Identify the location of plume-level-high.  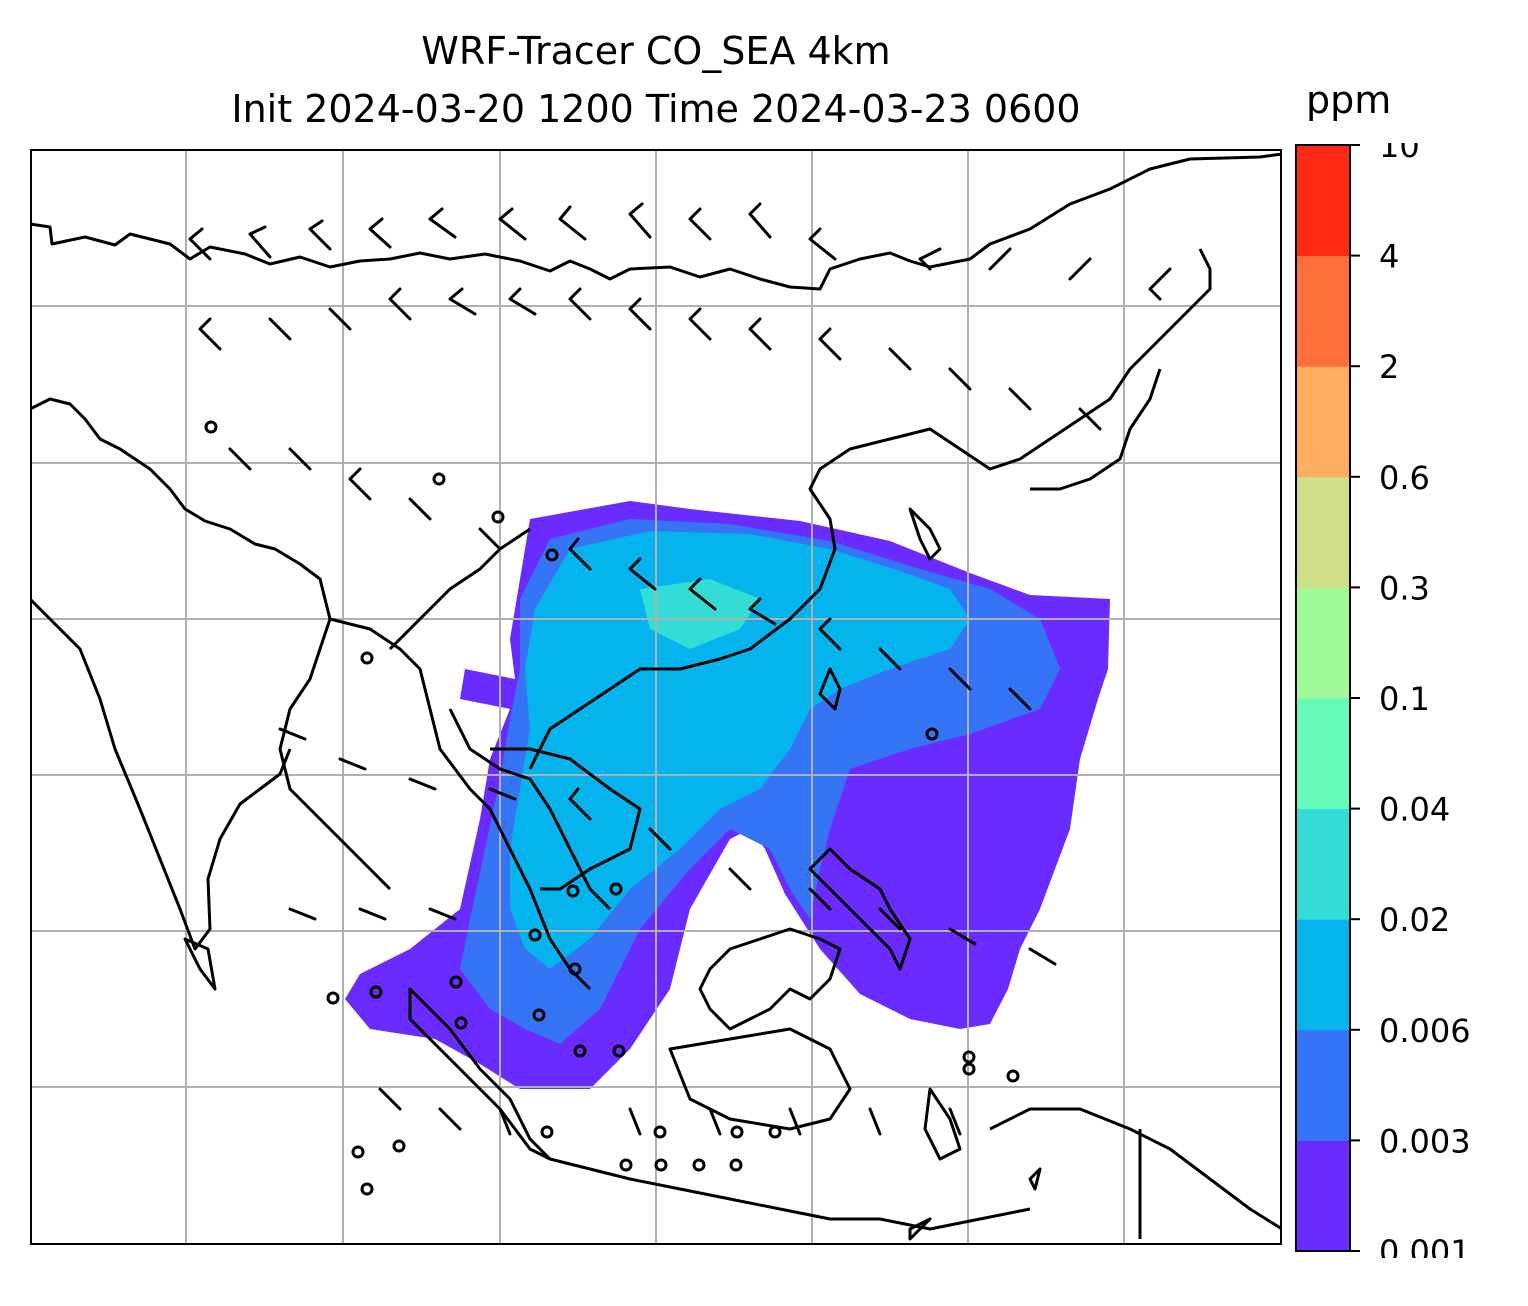
(740, 750).